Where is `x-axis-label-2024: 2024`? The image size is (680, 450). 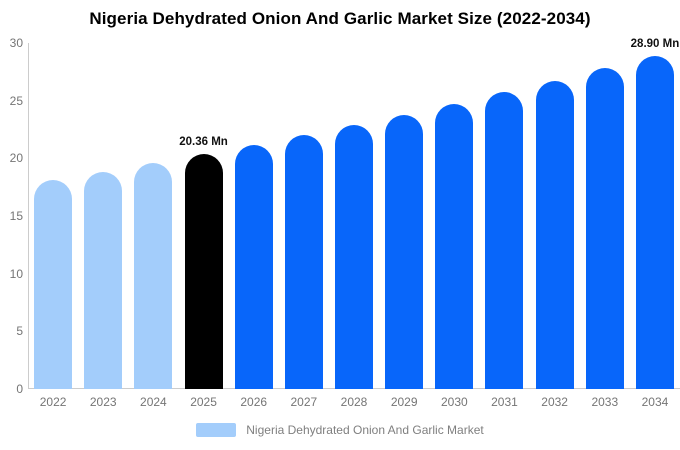 x-axis-label-2024: 2024 is located at coordinates (153, 402).